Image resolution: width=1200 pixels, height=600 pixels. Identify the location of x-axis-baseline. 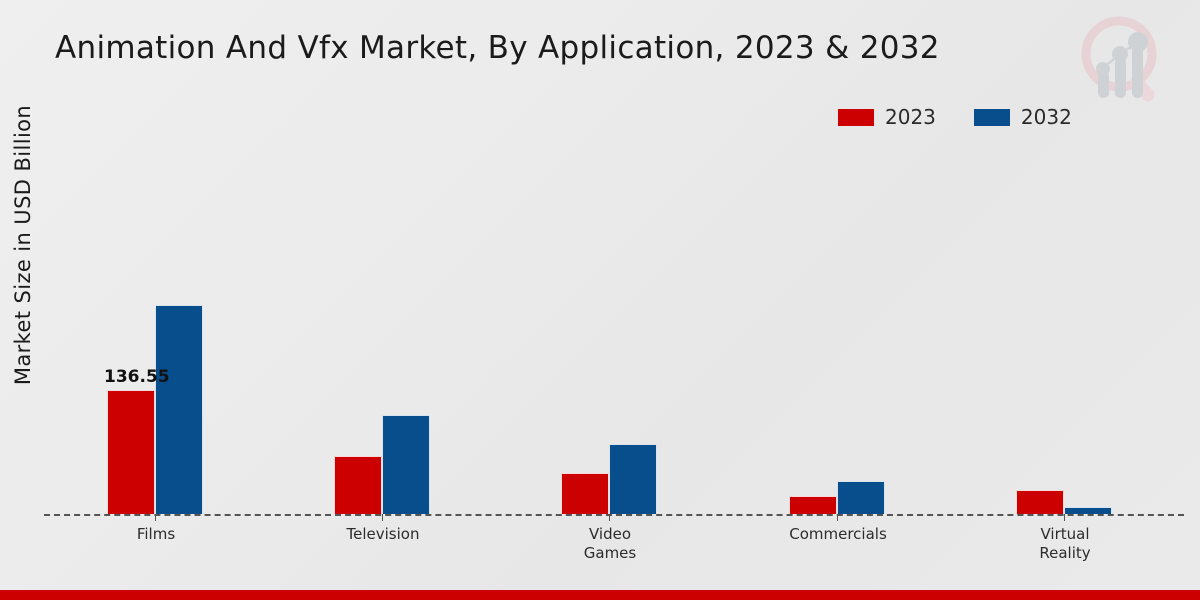
(614, 515).